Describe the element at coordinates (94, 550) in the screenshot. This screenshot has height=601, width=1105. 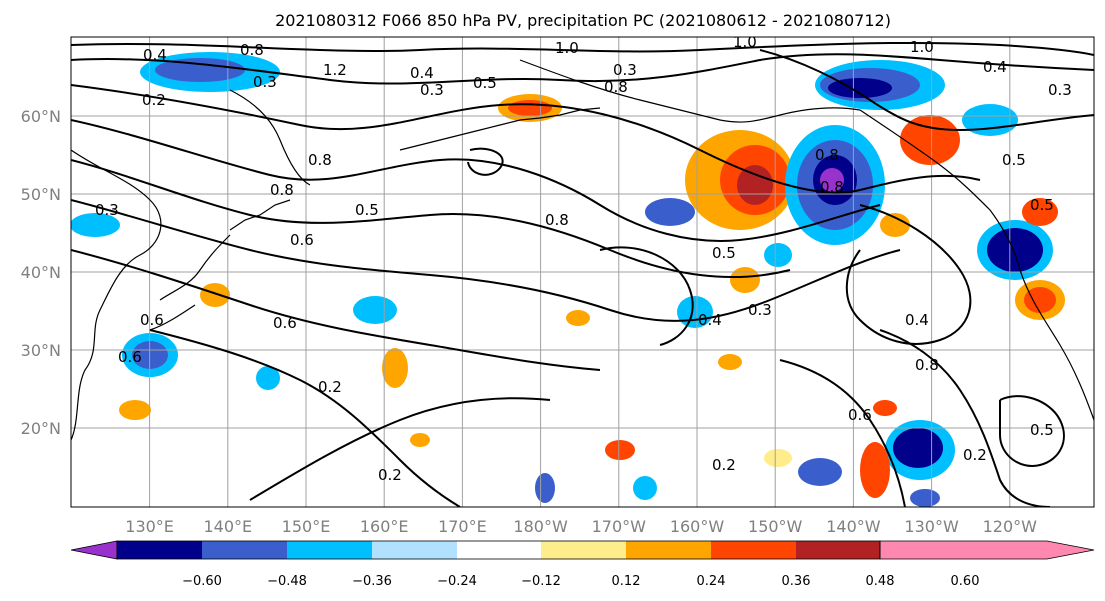
I see `colorbar-left-extension` at that location.